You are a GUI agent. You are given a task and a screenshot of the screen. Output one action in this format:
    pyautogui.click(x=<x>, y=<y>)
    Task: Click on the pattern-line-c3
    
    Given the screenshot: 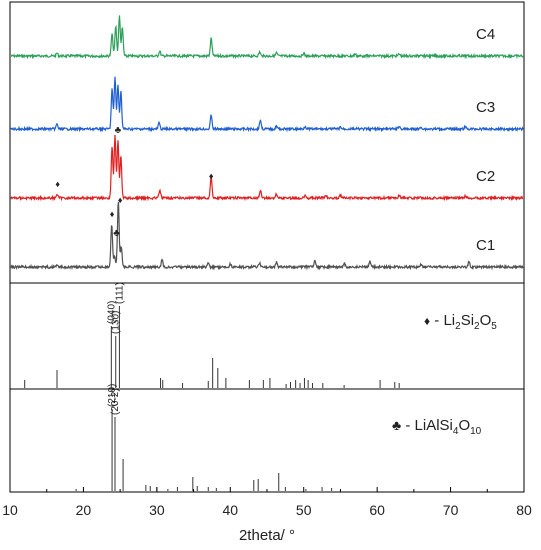 What is the action you would take?
    pyautogui.click(x=267, y=104)
    